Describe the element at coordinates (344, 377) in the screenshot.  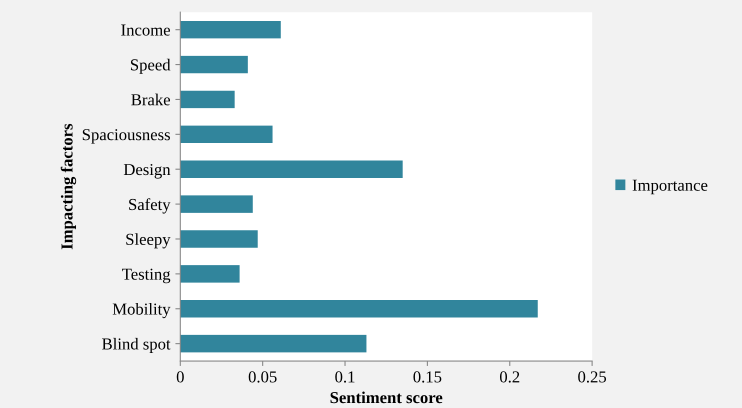
I see `x-tick-label: 0.1` at that location.